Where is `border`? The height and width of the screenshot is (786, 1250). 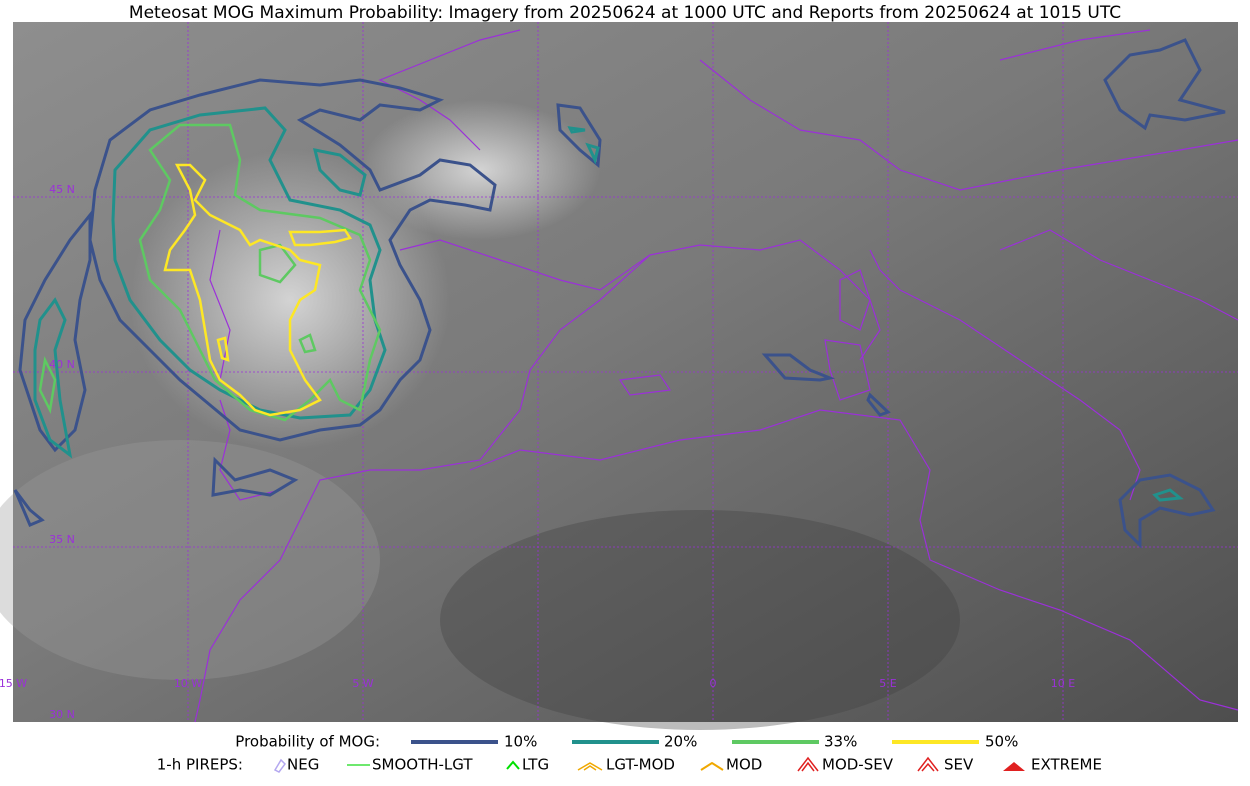 border is located at coordinates (969, 110).